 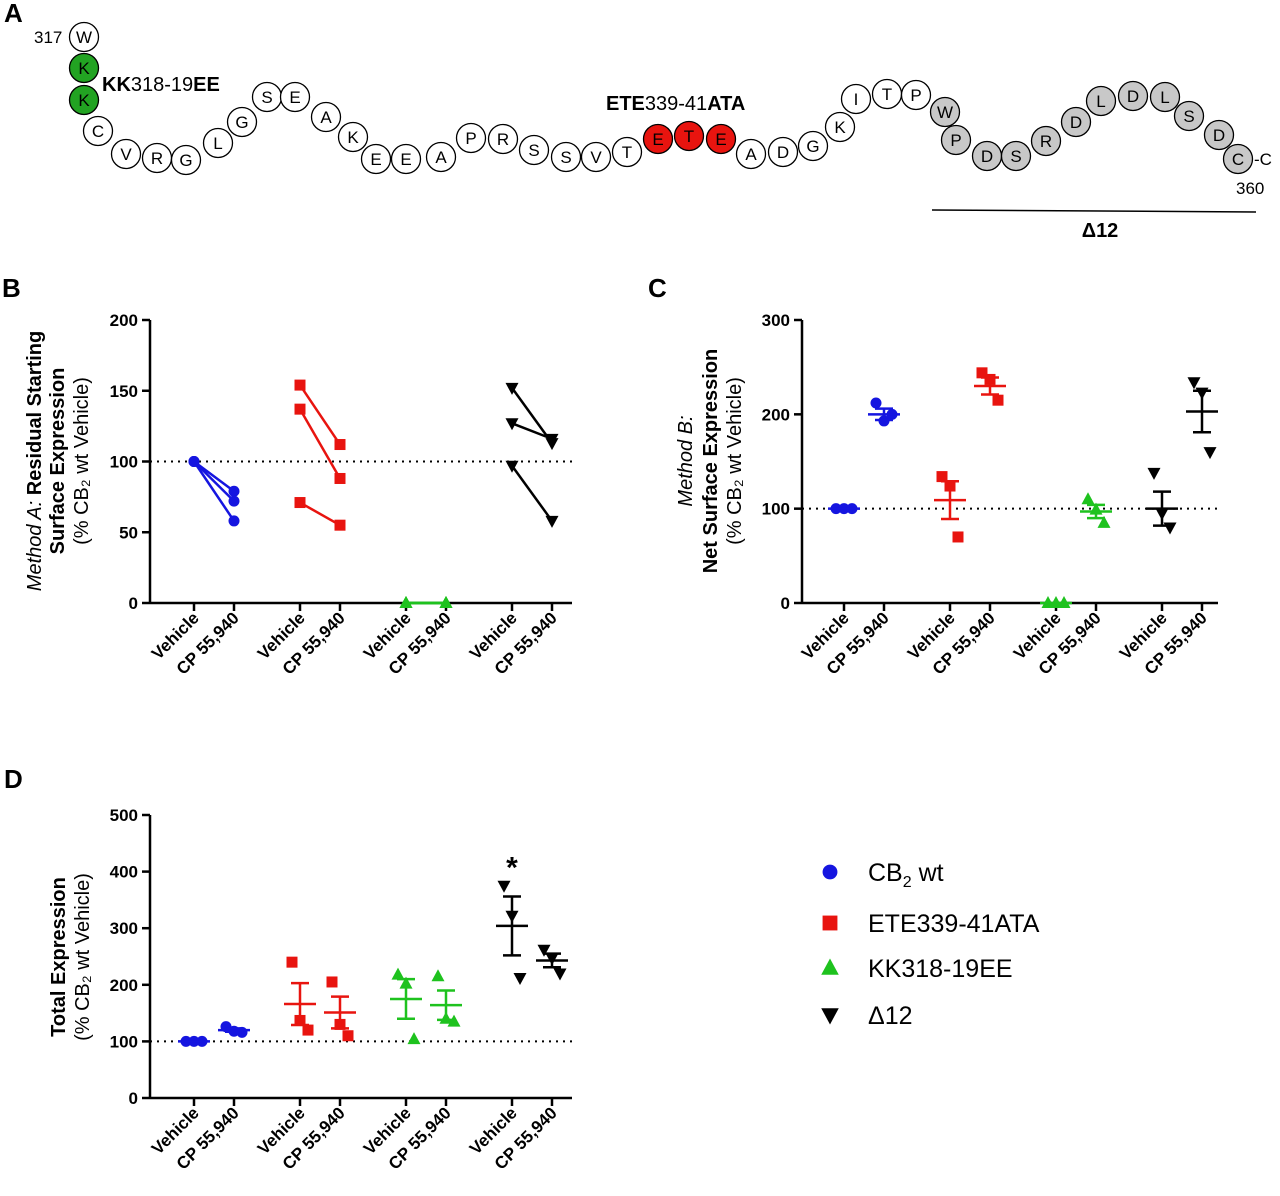 What do you see at coordinates (686, 460) in the screenshot?
I see `panel-c-ylabel-line1: Method B:` at bounding box center [686, 460].